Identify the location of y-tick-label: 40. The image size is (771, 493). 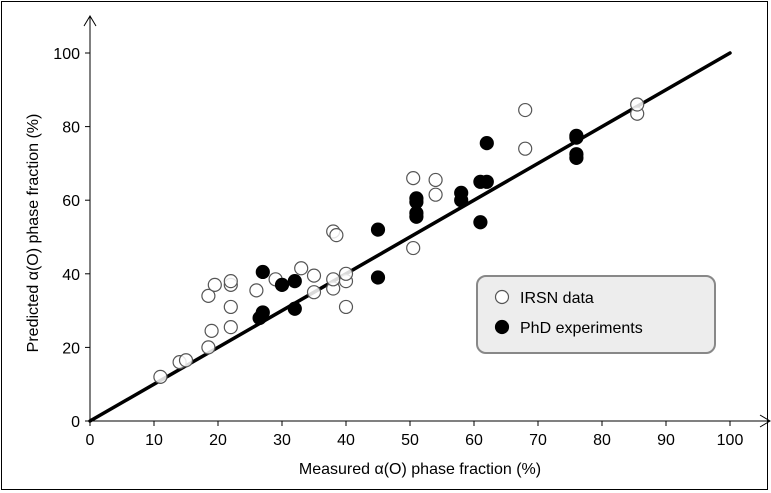
(71, 275).